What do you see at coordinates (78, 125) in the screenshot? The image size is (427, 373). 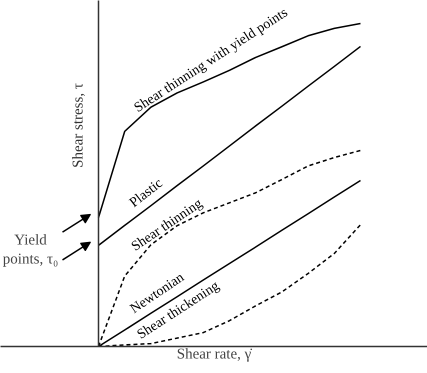 I see `y-axis-title: Shear stress, τ` at bounding box center [78, 125].